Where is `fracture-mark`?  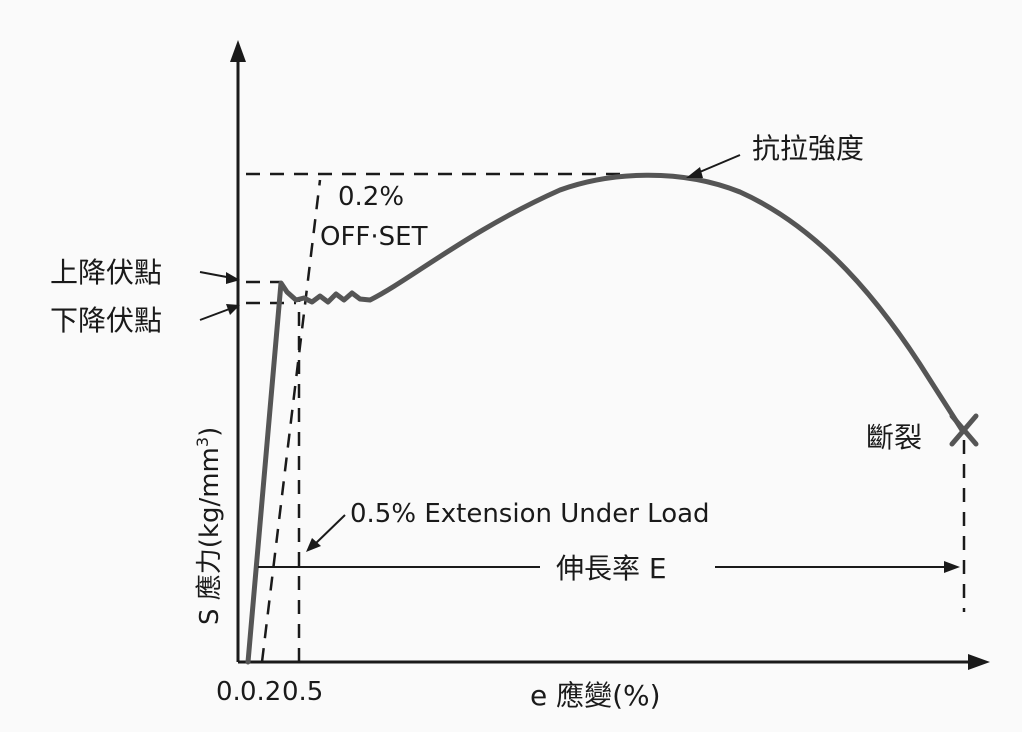
fracture-mark is located at coordinates (964, 430).